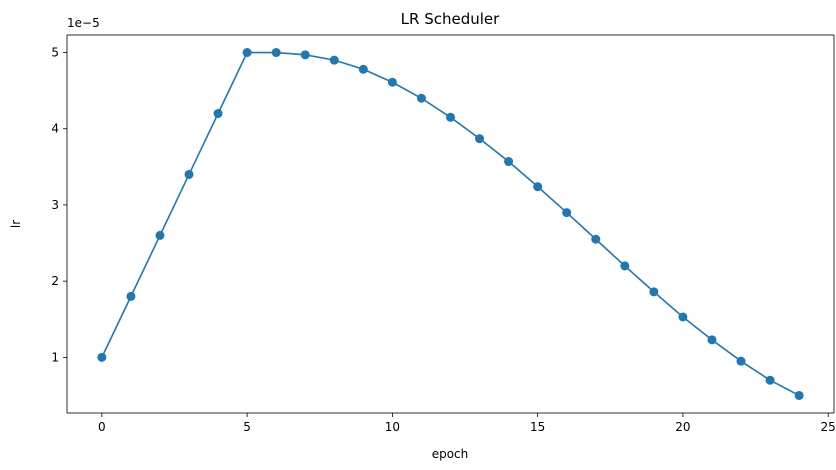 This screenshot has width=836, height=470. Describe the element at coordinates (102, 427) in the screenshot. I see `x-tick-label: 0` at that location.